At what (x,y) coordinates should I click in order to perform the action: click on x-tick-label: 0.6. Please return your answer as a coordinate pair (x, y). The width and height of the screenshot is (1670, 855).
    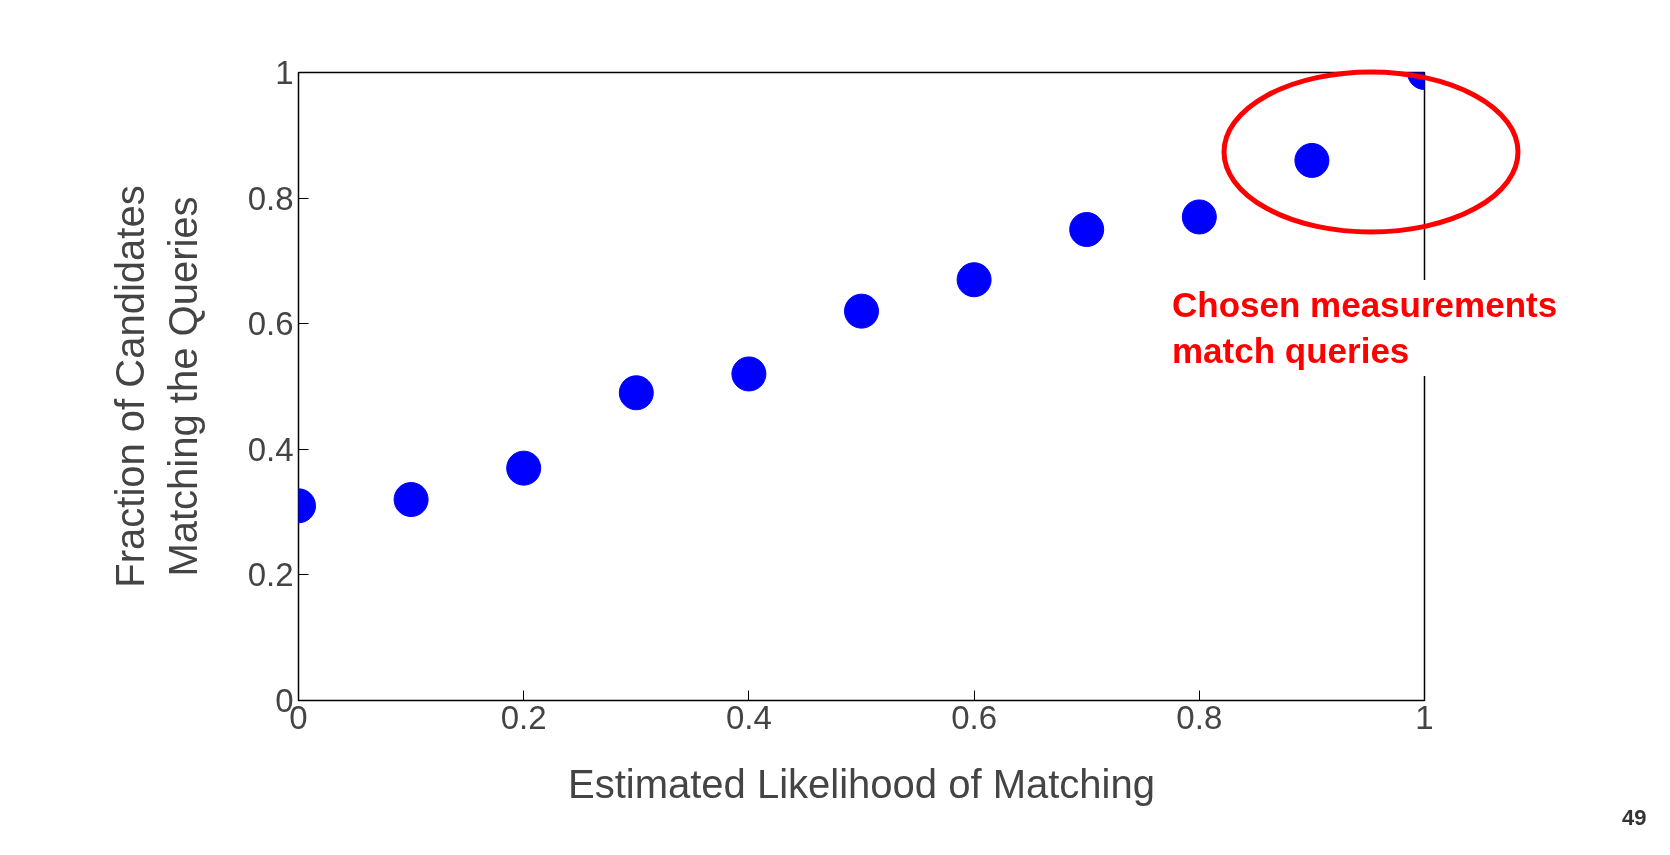
    Looking at the image, I should click on (974, 717).